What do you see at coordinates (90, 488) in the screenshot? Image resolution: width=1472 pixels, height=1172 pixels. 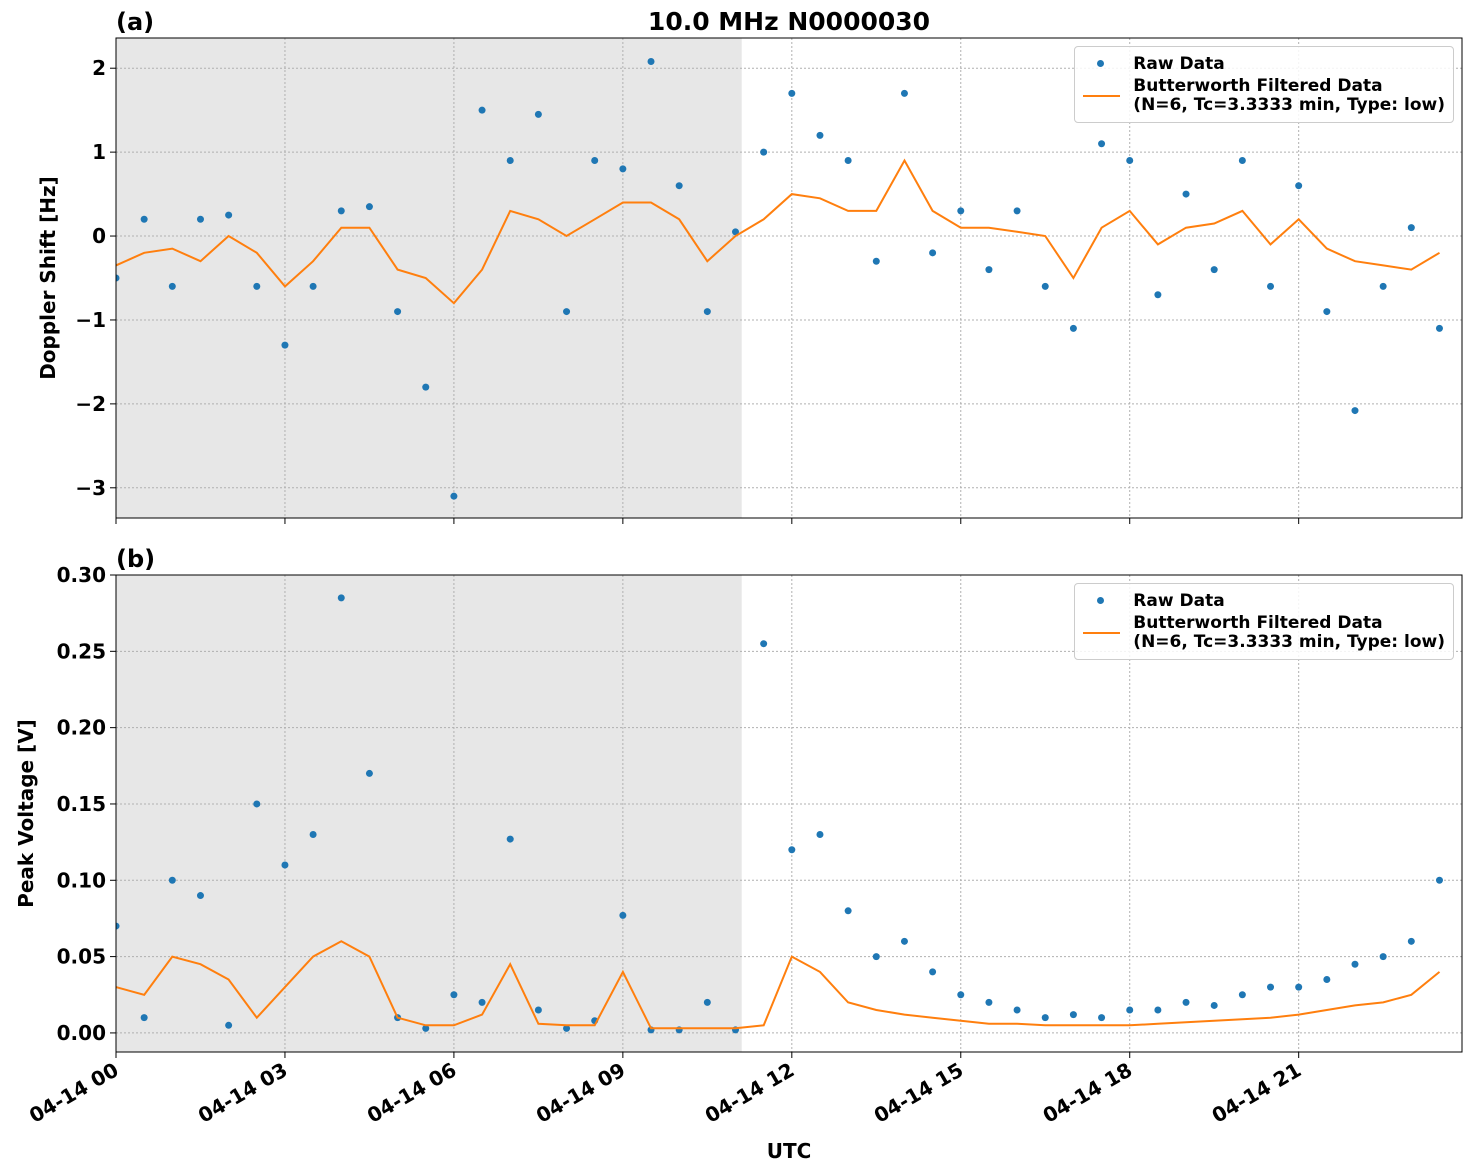 I see `y-tick-label: −3` at bounding box center [90, 488].